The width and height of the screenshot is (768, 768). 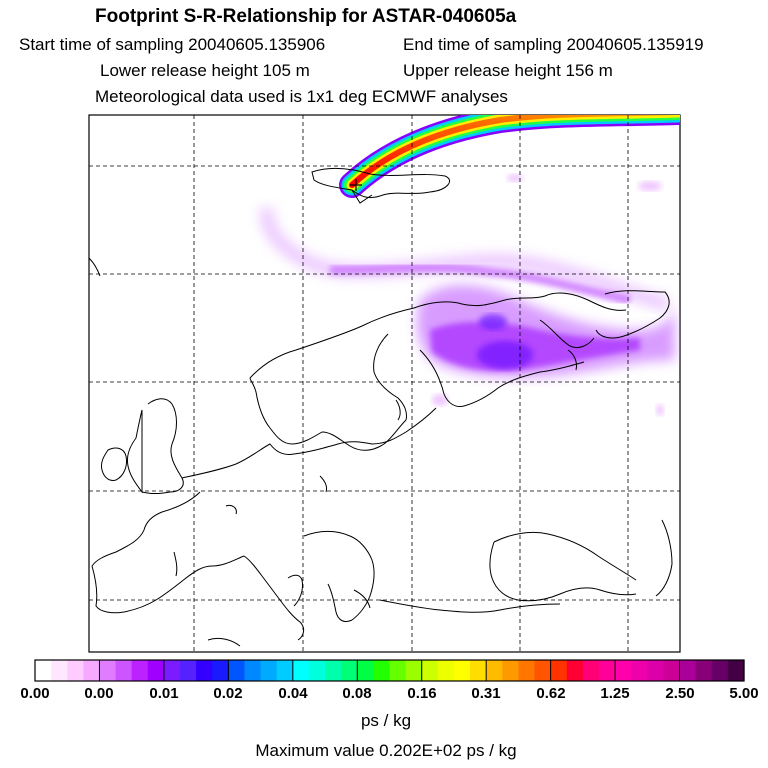 What do you see at coordinates (486, 693) in the screenshot?
I see `colorbar-tick-label: 0.31` at bounding box center [486, 693].